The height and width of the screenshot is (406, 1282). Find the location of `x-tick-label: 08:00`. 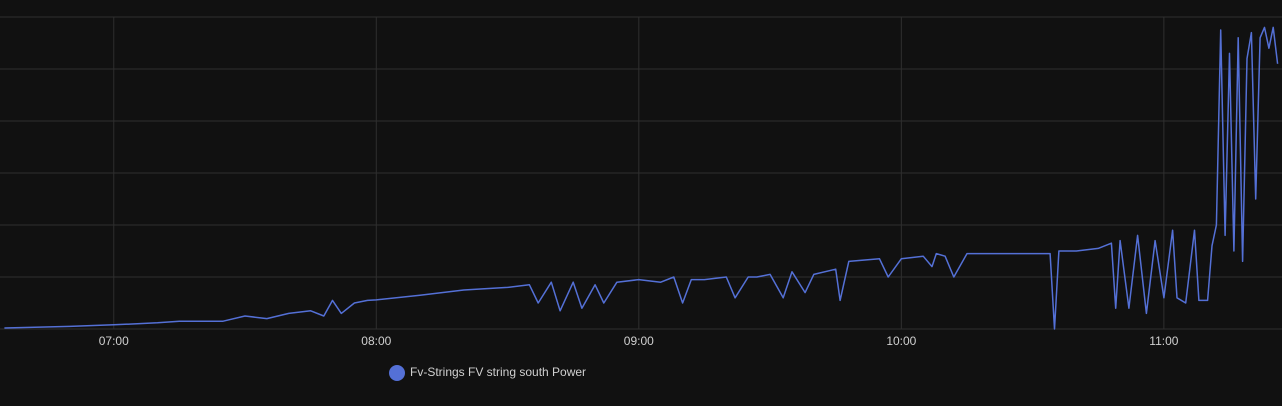

x-tick-label: 08:00 is located at coordinates (376, 341).